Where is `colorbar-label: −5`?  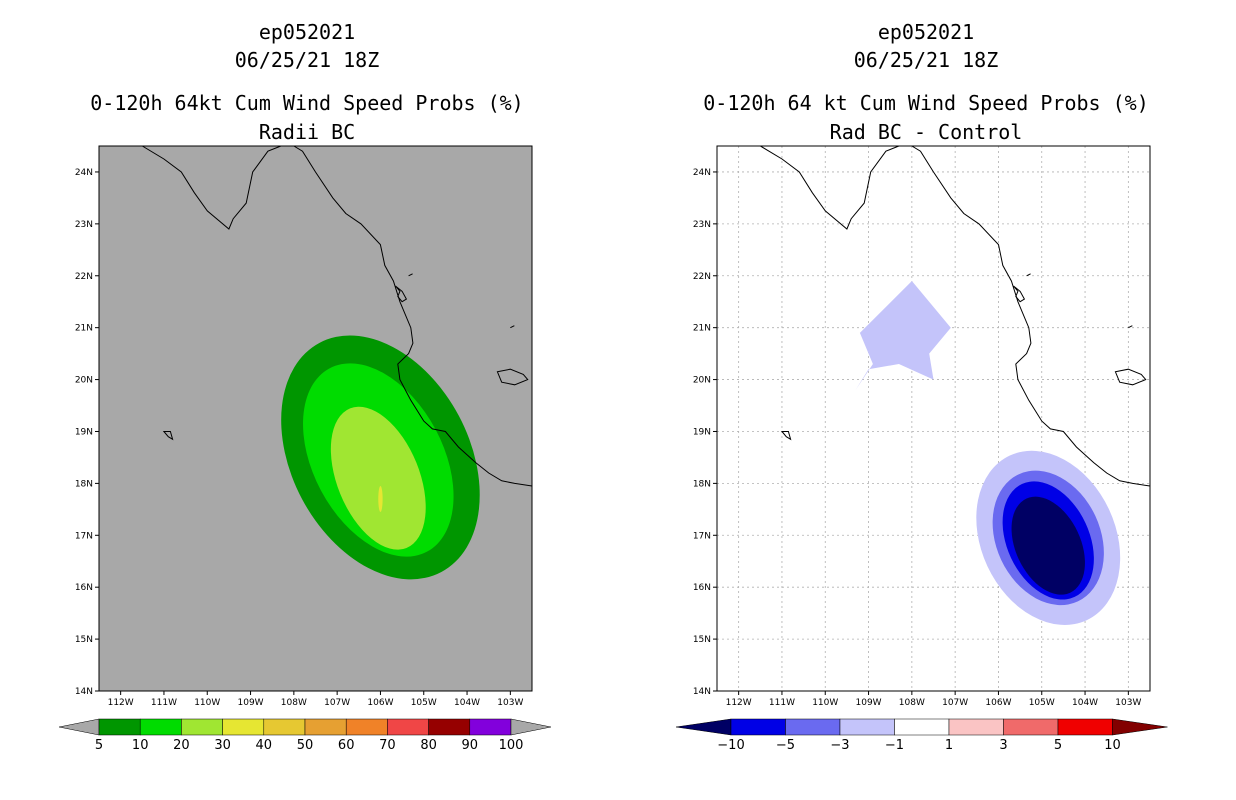 colorbar-label: −5 is located at coordinates (785, 745).